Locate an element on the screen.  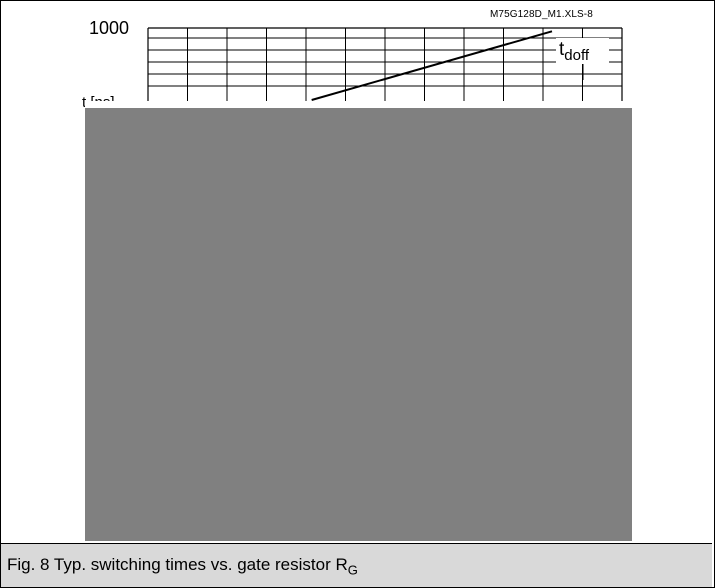
series-label-main: t is located at coordinates (562, 49).